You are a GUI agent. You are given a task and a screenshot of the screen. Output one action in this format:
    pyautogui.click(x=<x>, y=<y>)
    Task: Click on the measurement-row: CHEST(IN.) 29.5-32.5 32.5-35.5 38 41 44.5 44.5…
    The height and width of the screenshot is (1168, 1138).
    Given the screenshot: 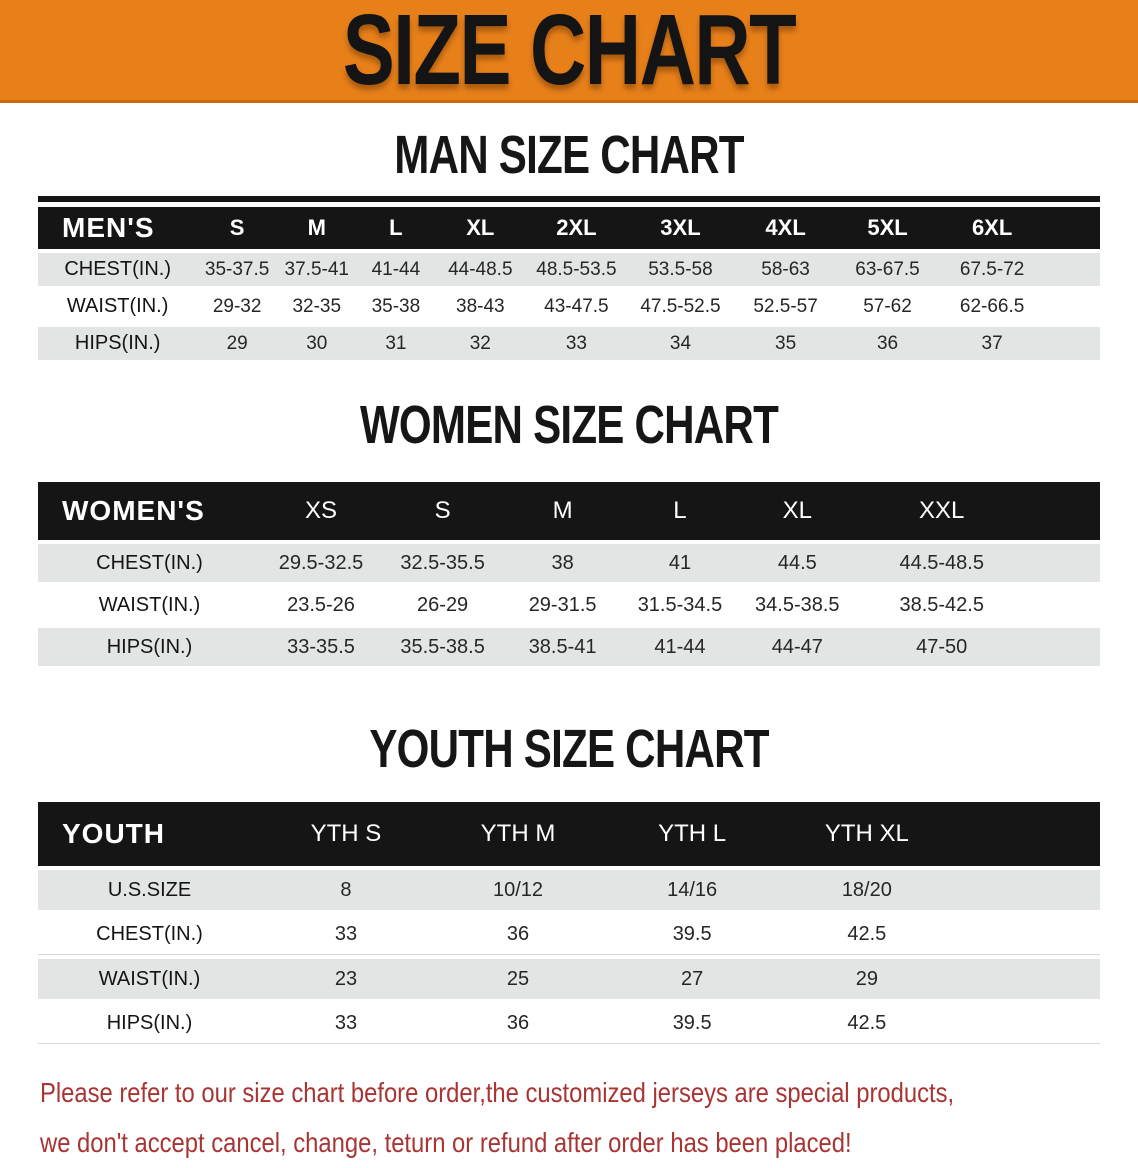 What is the action you would take?
    pyautogui.click(x=569, y=563)
    